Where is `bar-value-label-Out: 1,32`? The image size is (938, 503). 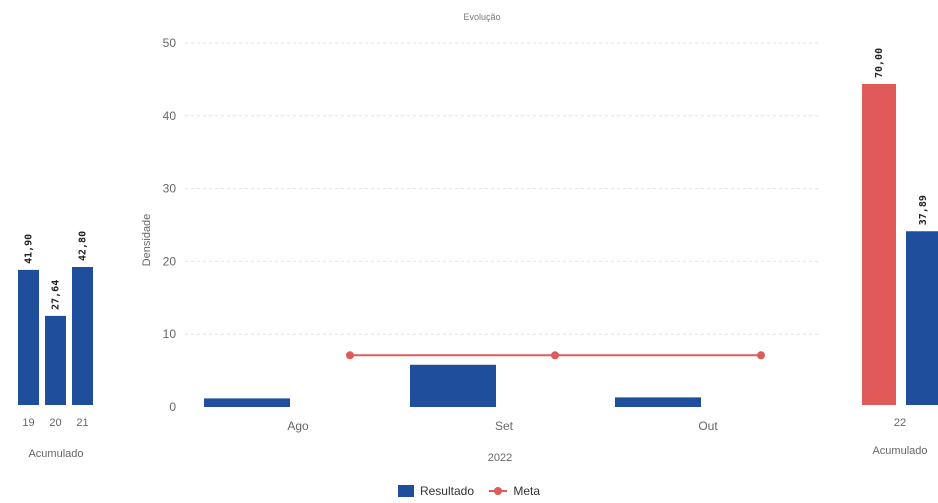 bar-value-label-Out: 1,32 is located at coordinates (657, 392).